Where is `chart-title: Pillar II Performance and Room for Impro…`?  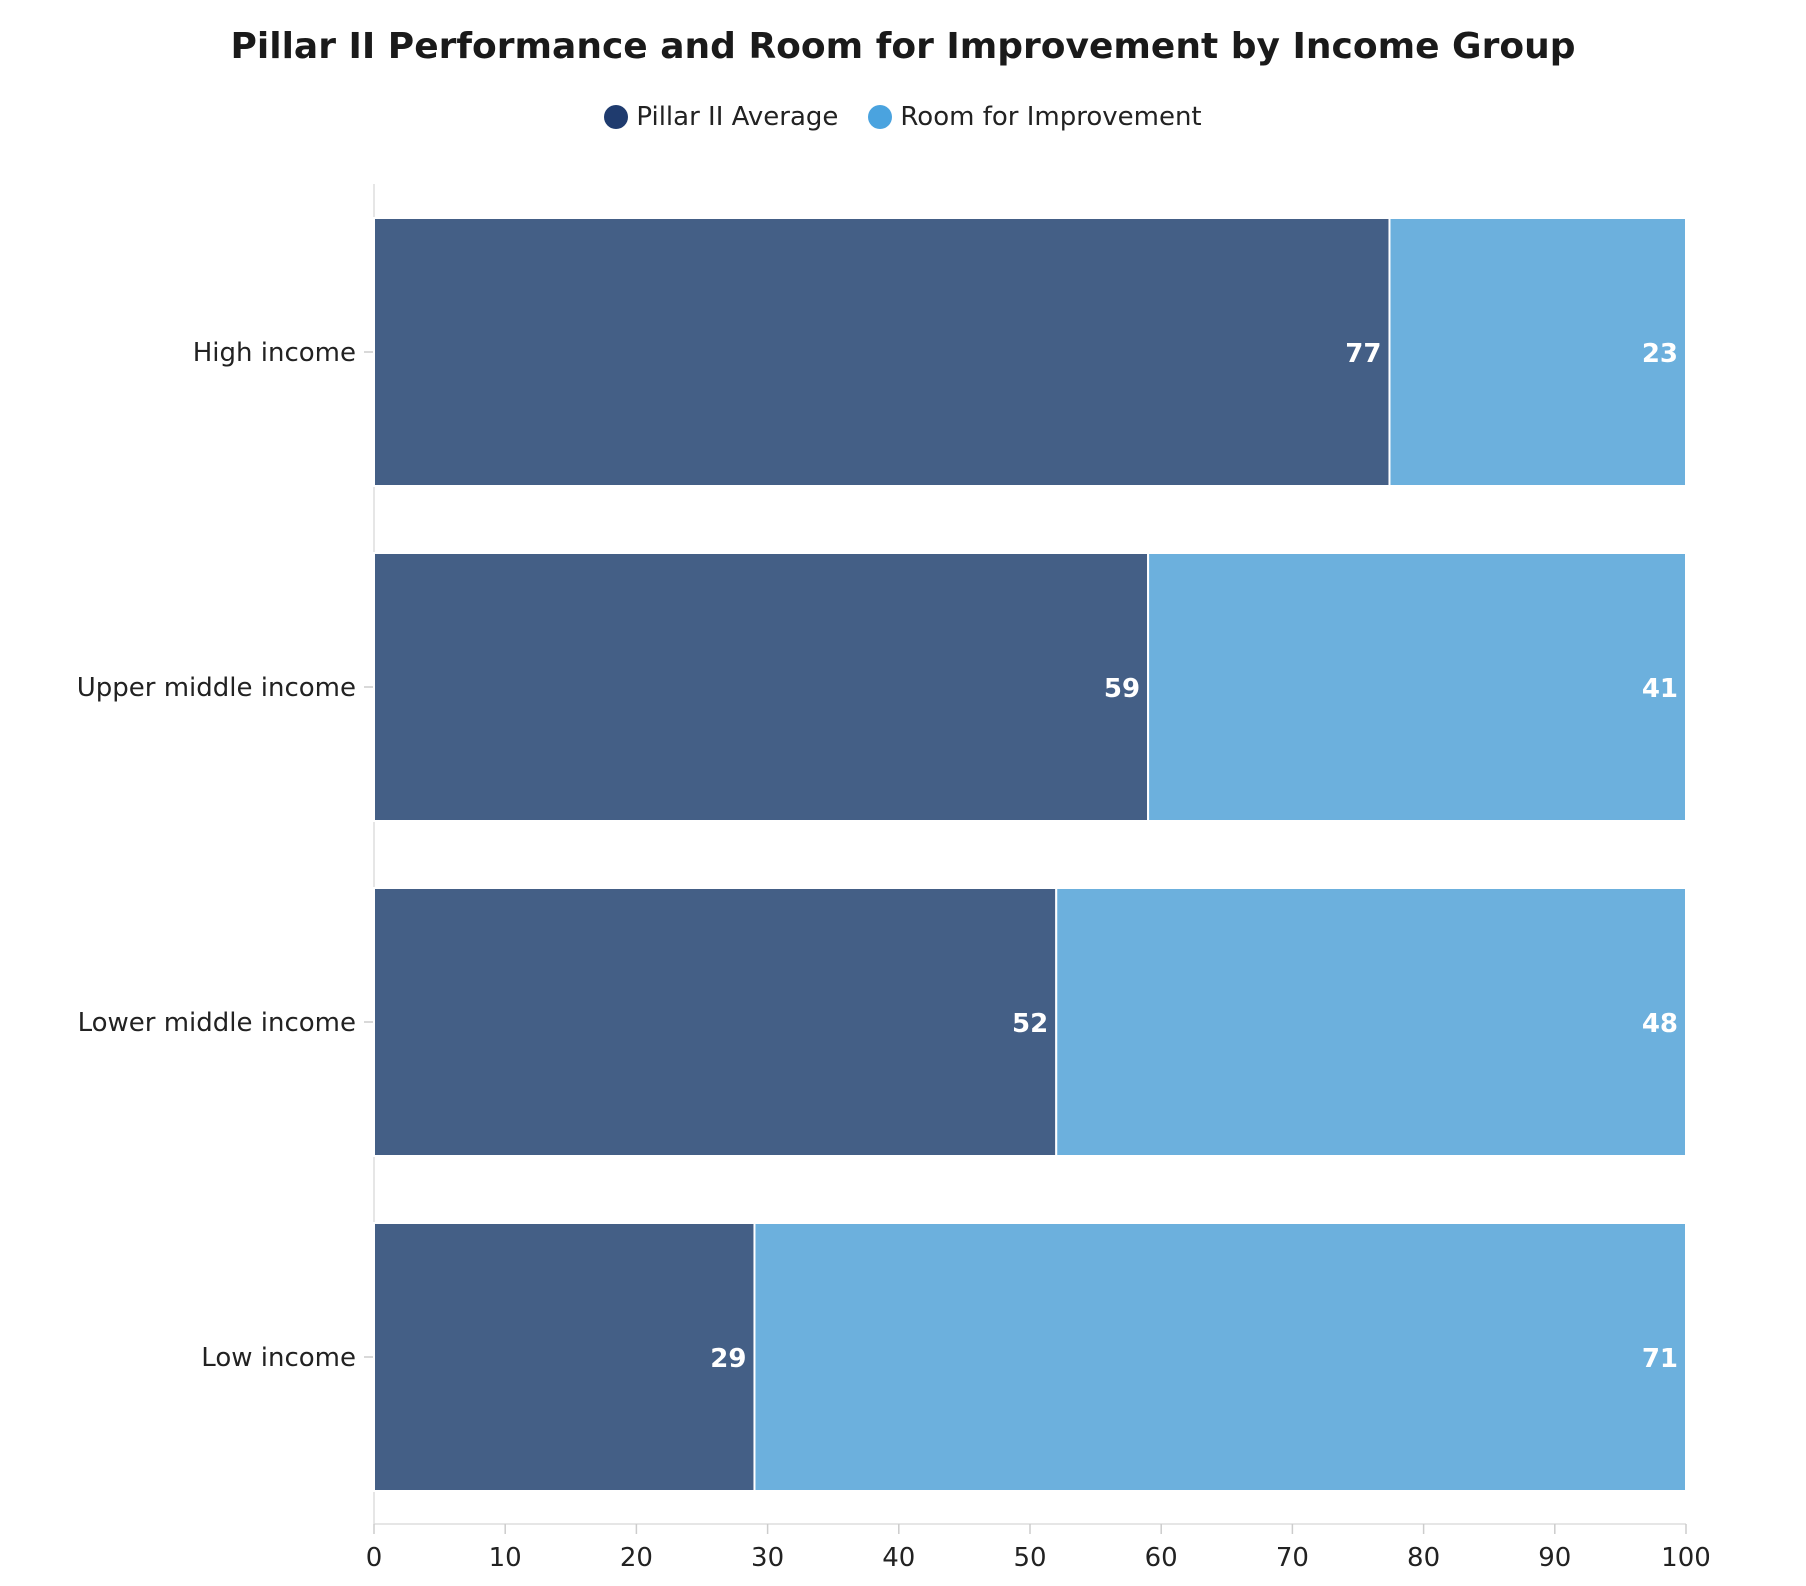
chart-title: Pillar II Performance and Room for Impro… is located at coordinates (903, 46).